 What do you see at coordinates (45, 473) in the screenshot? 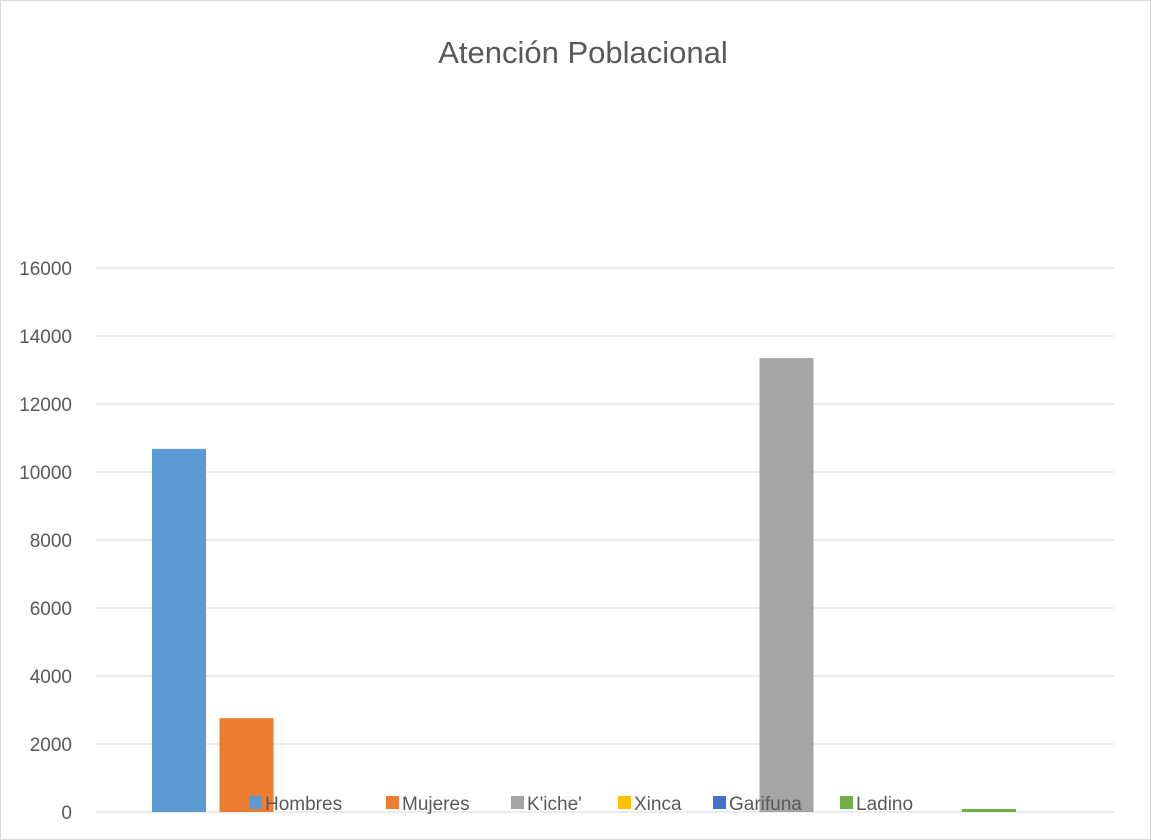
I see `y-tick-label: 10000` at bounding box center [45, 473].